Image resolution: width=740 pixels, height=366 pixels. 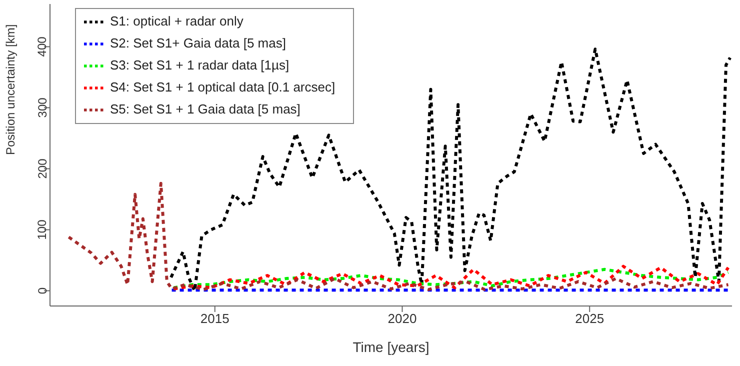 I want to click on legend-label: S3: Set S1 + 1 radar data [1µs], so click(x=200, y=64).